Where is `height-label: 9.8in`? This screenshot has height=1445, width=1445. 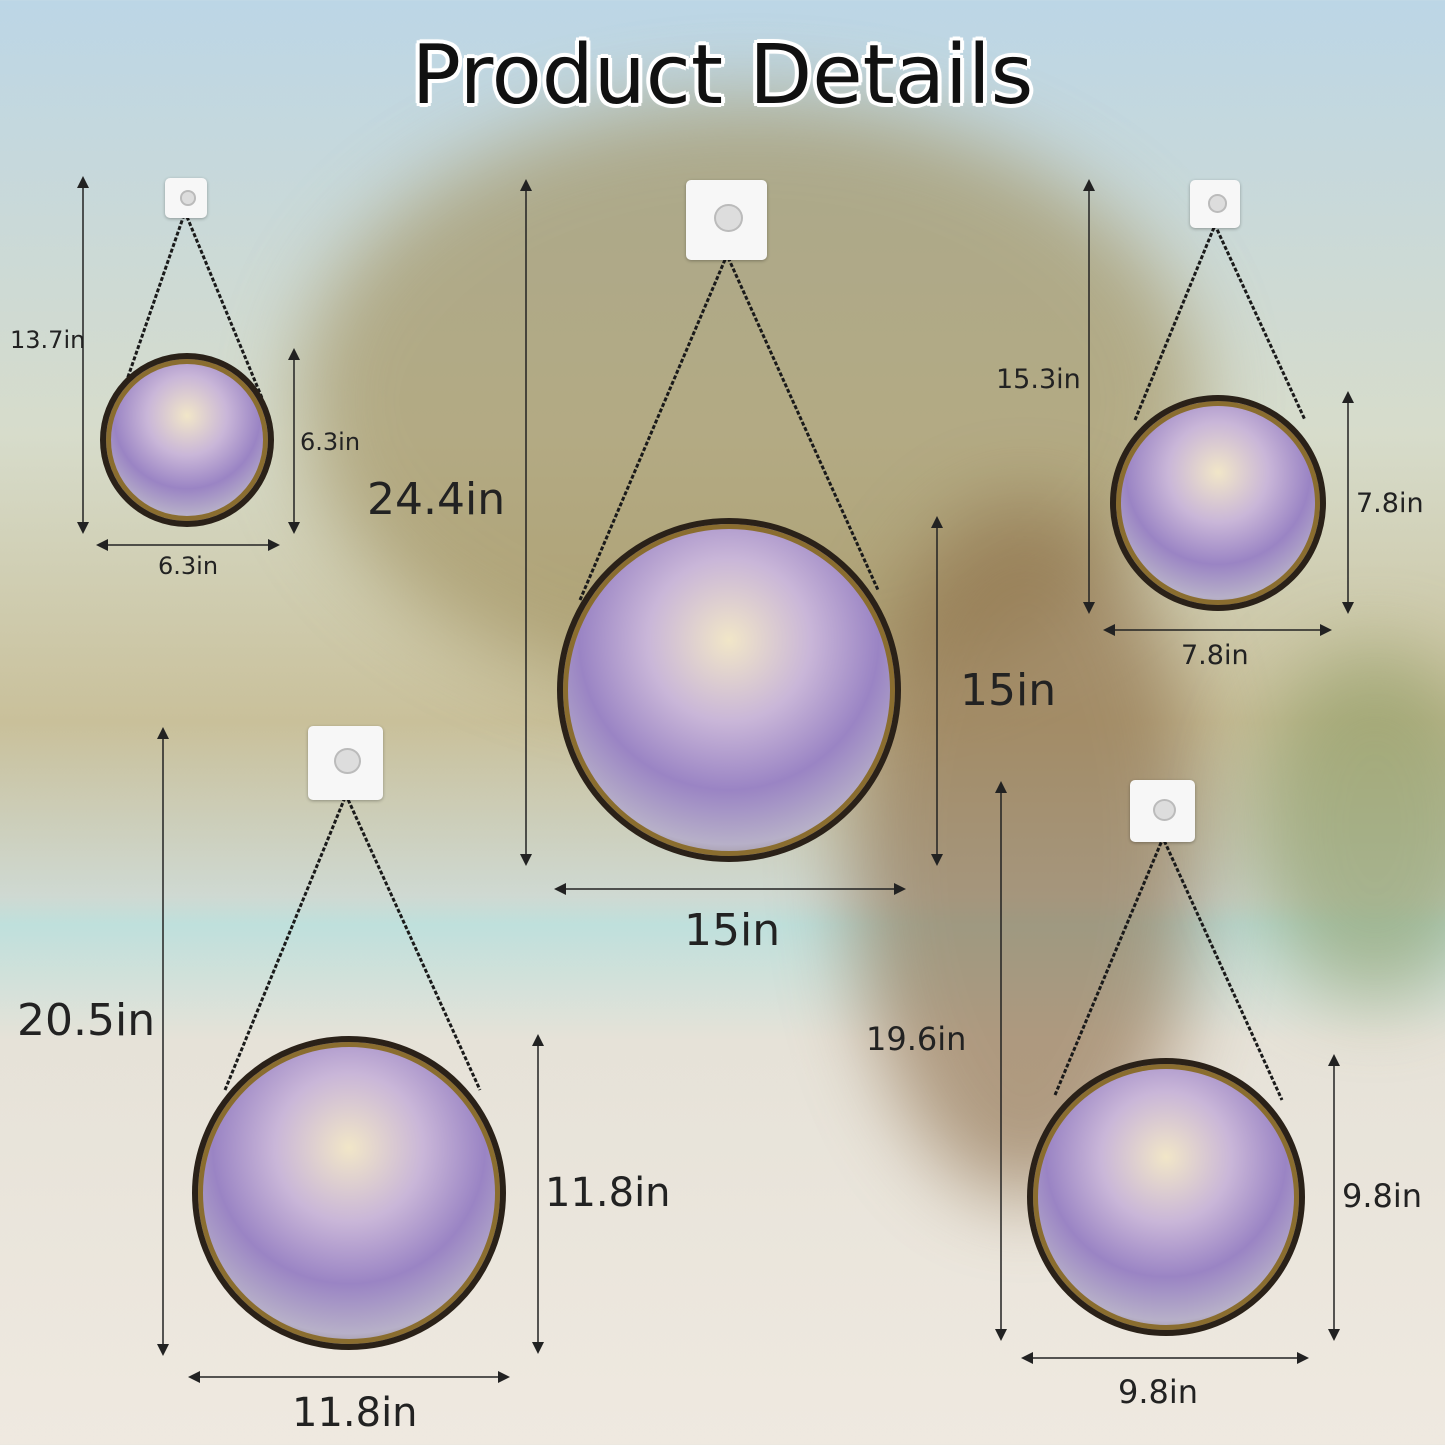
height-label: 9.8in is located at coordinates (1382, 1196).